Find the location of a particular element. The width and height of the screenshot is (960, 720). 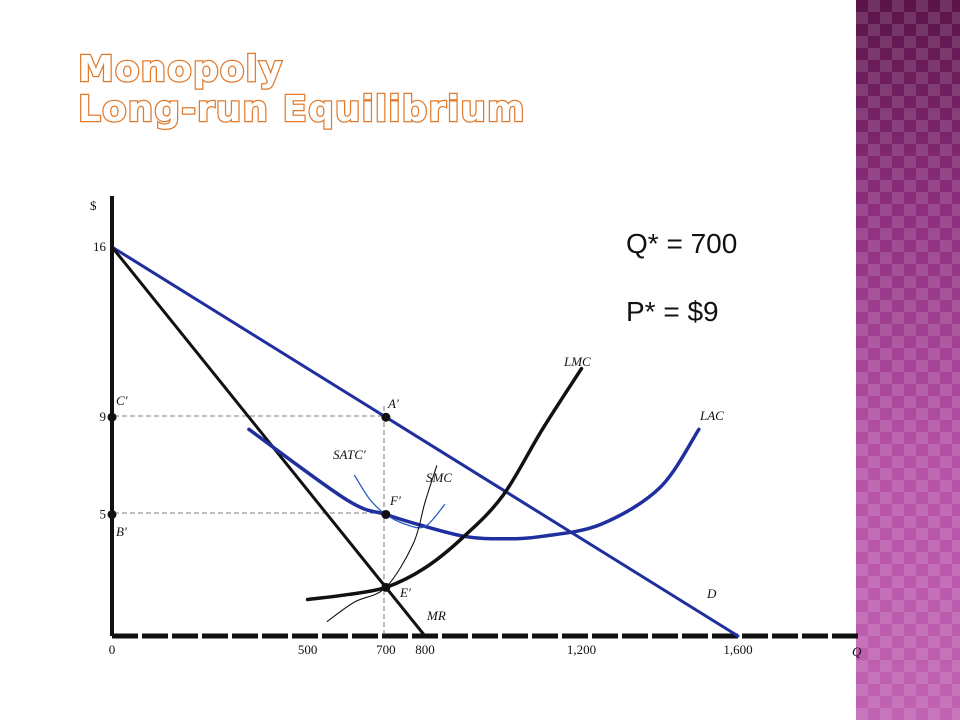

x-axis-label: Q is located at coordinates (857, 651).